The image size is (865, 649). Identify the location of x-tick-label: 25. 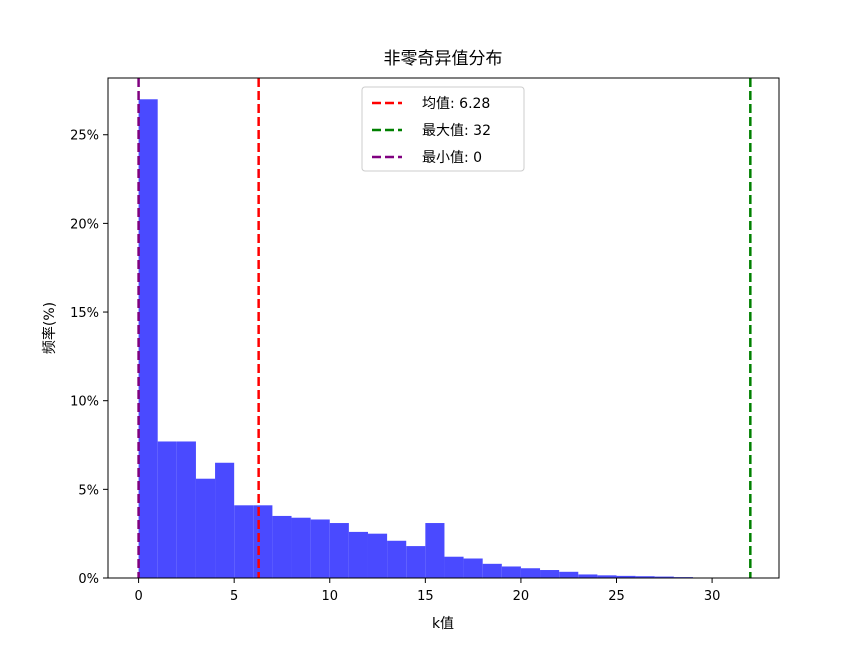
(616, 596).